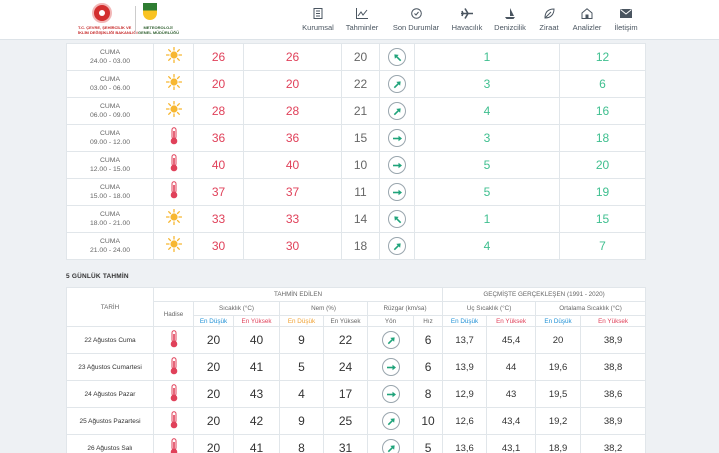 This screenshot has width=719, height=453. I want to click on header-past: GEÇMİŞTE GERÇEKLEŞEN (1991 - 2020), so click(544, 294).